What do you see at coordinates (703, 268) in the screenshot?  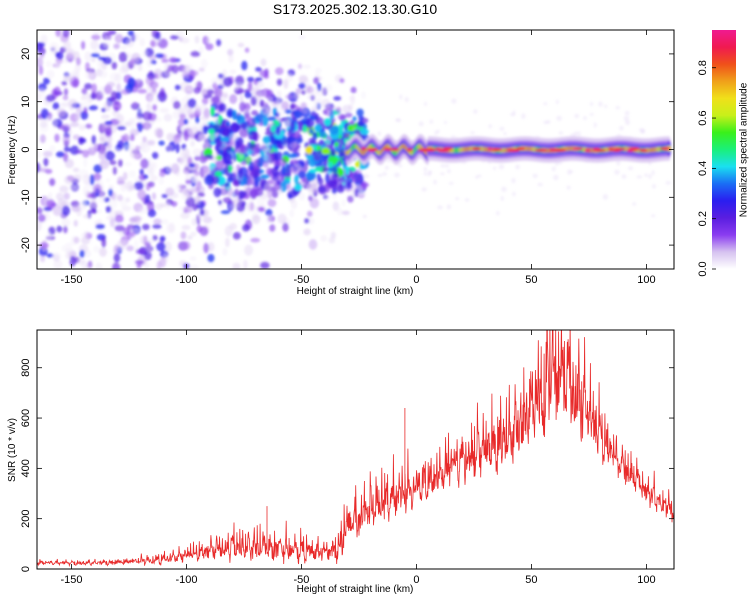 I see `colorbar-tick-label: 0.0` at bounding box center [703, 268].